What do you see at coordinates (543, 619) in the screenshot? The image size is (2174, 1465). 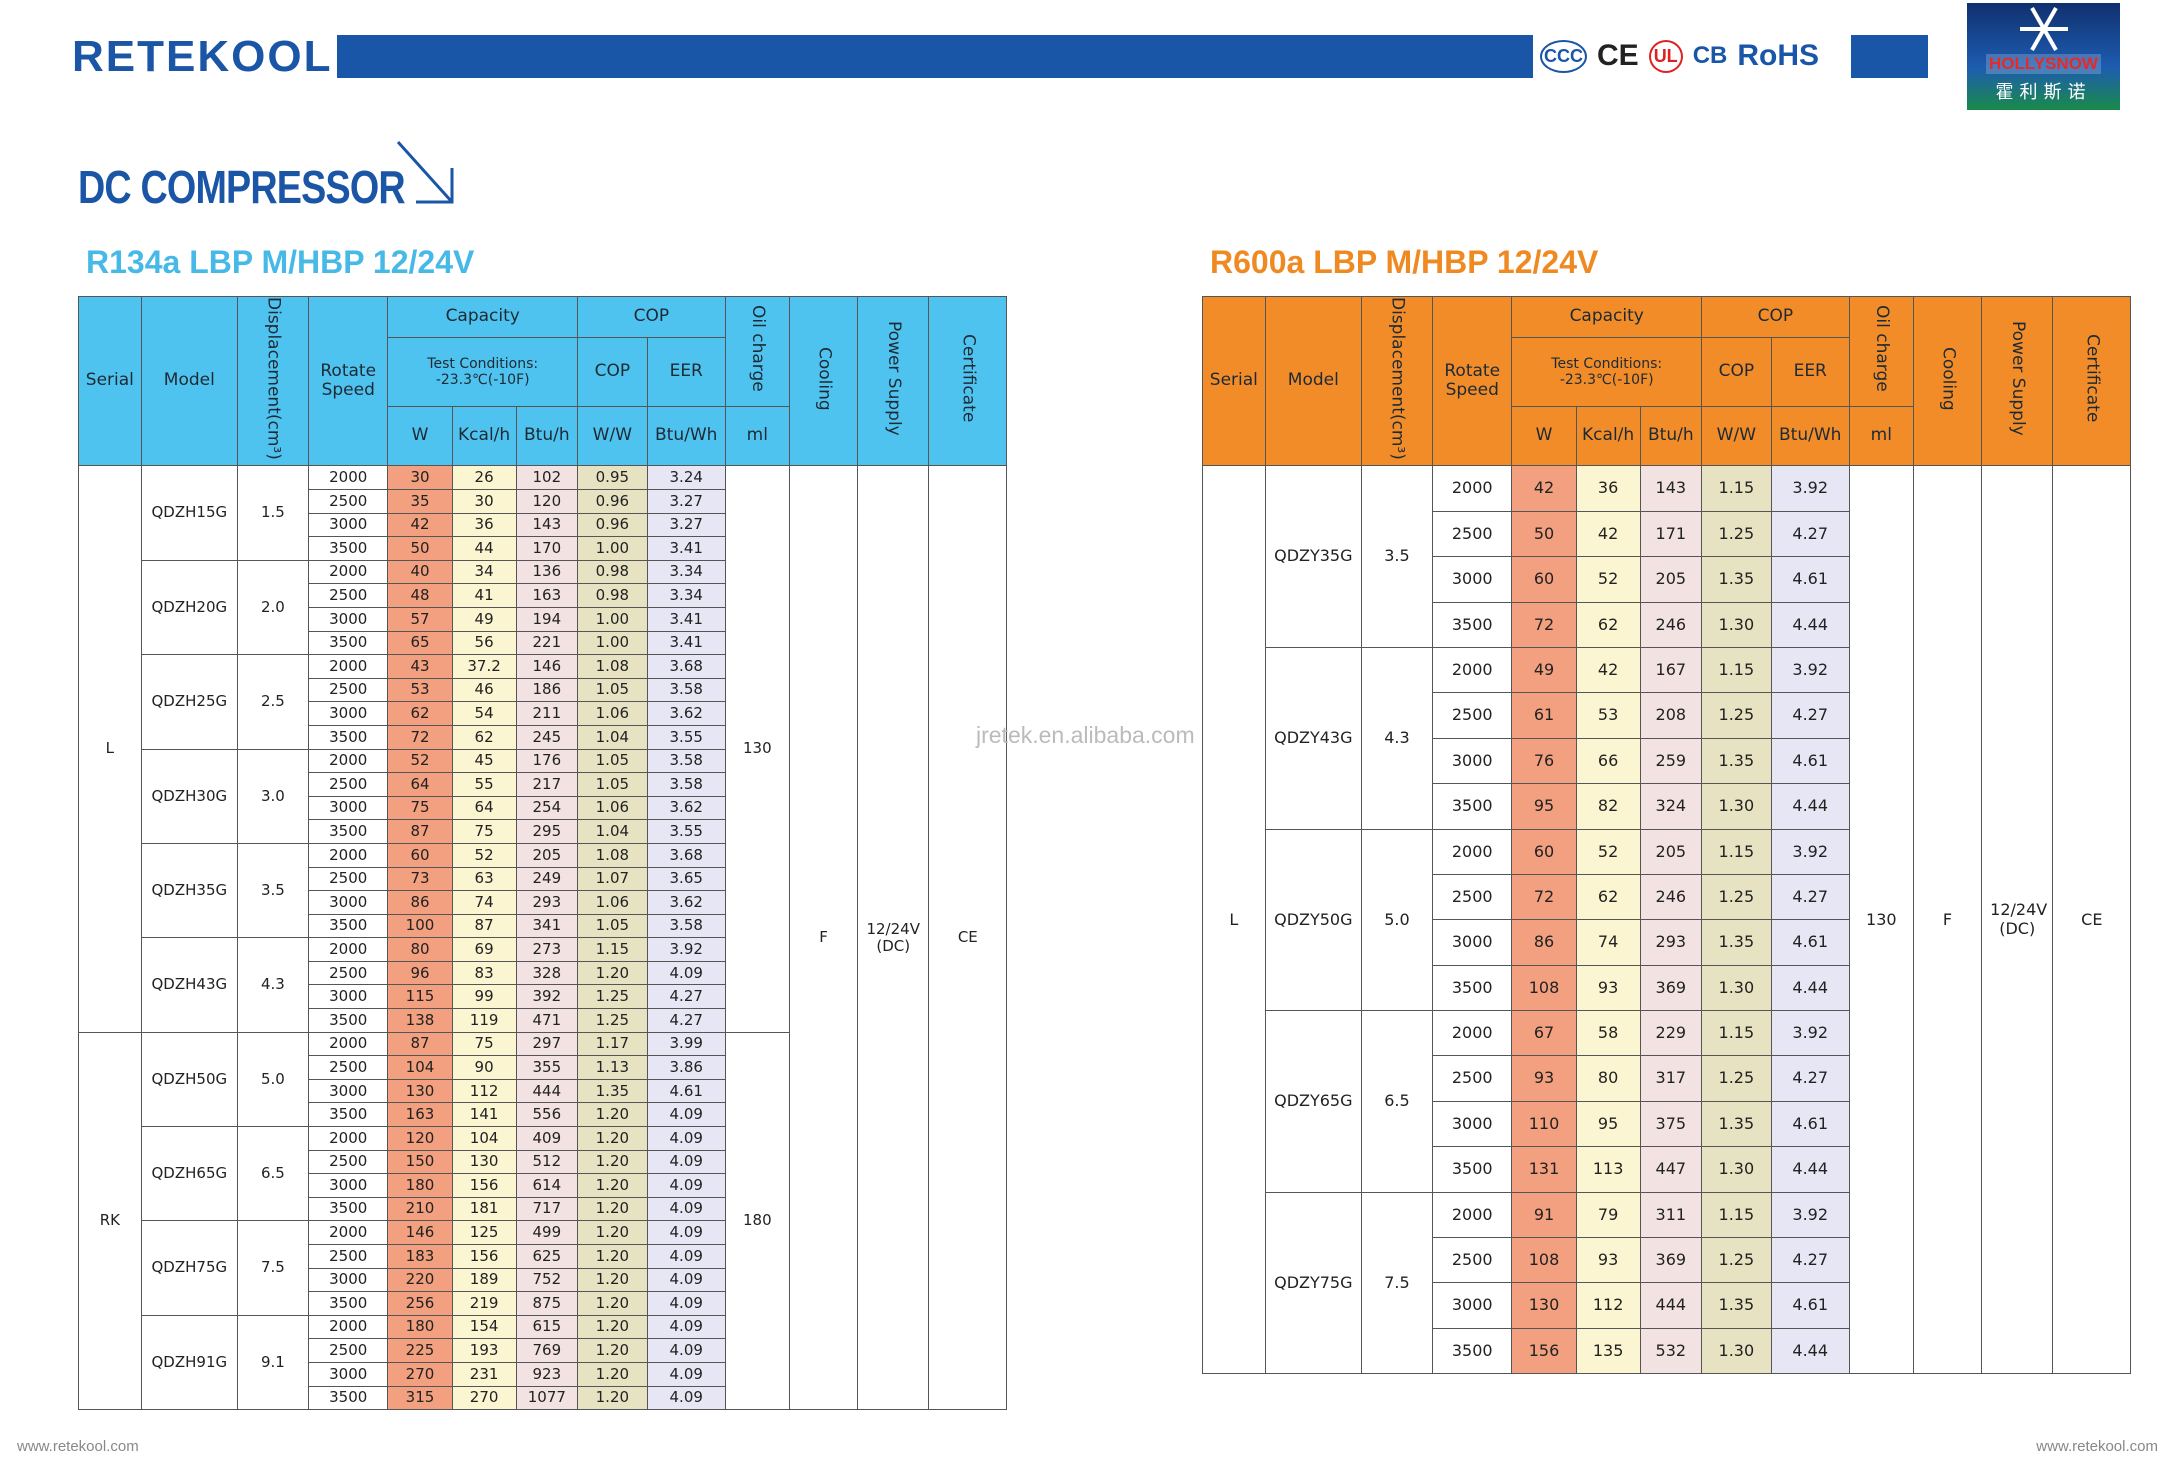 I see `data-row: 3000 57 49 194 1.00 3.41` at bounding box center [543, 619].